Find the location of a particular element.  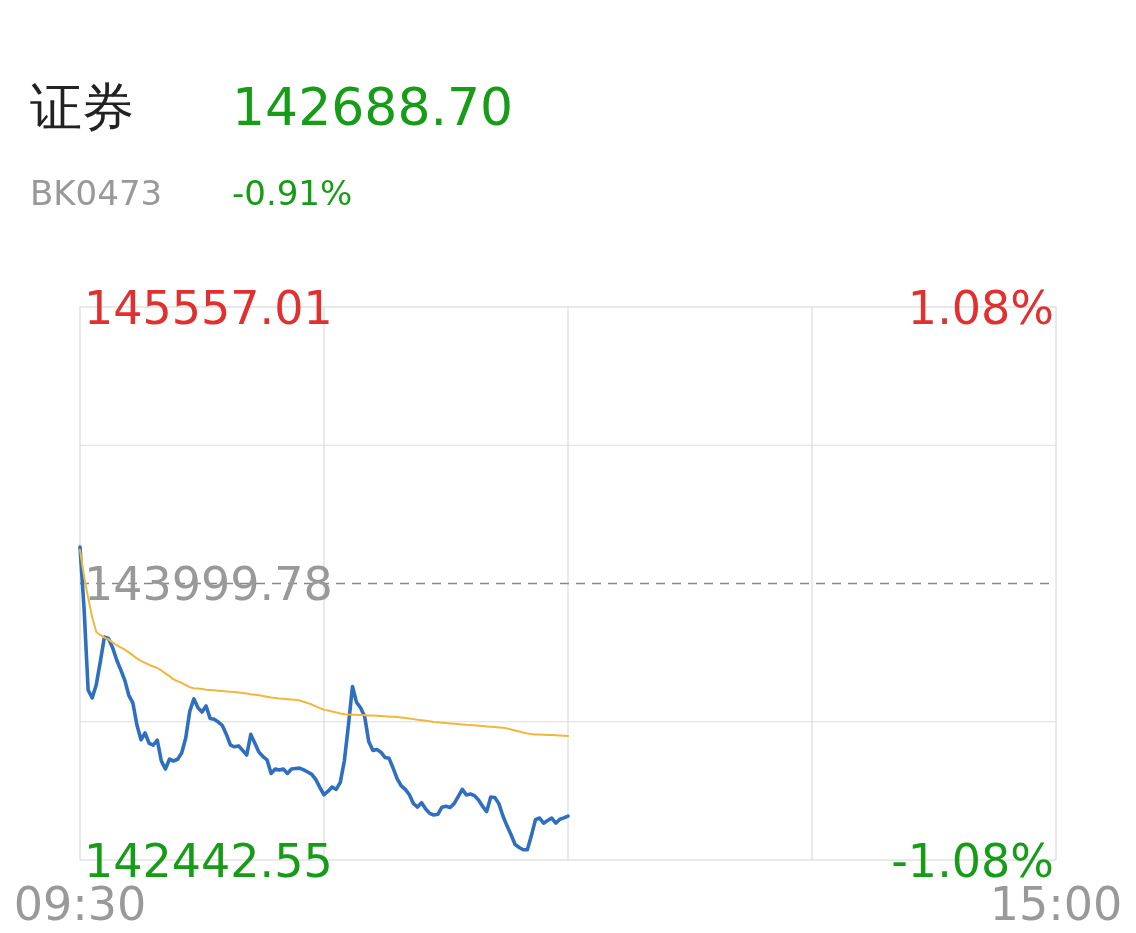

y-tick-label: 145557.01 is located at coordinates (208, 307).